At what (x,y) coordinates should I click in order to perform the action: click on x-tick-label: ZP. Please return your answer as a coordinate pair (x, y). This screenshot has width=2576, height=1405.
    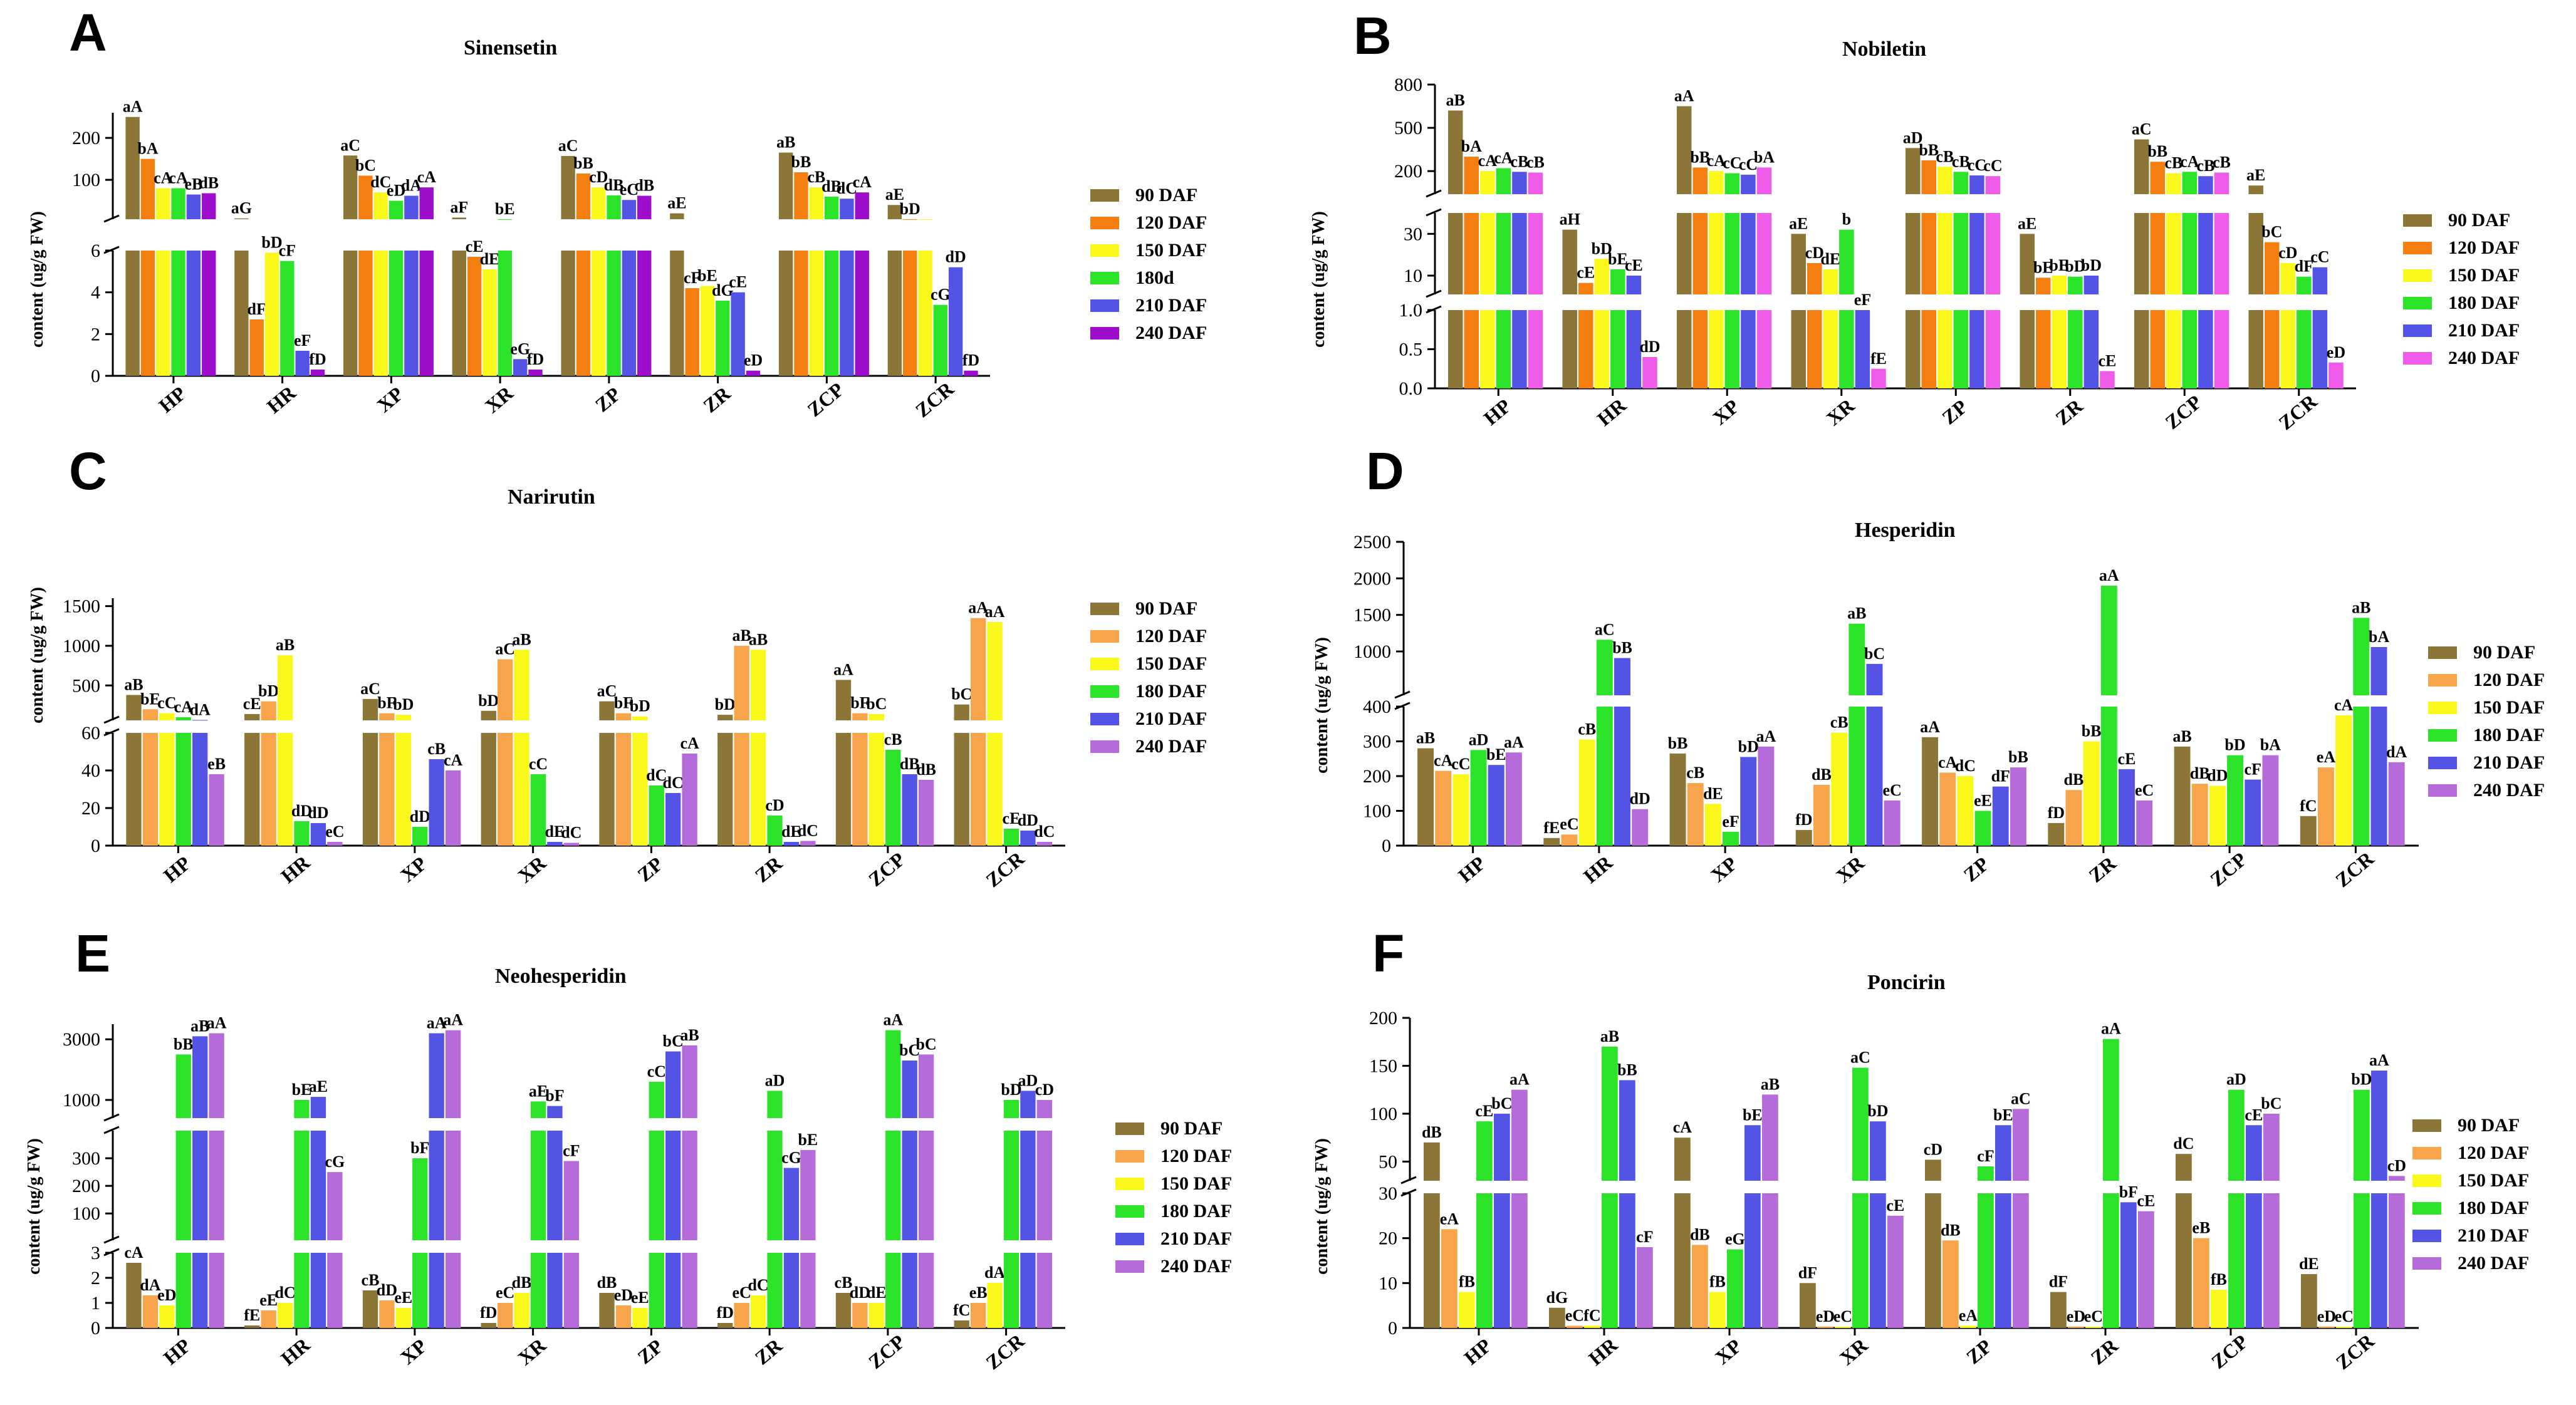
    Looking at the image, I should click on (1954, 412).